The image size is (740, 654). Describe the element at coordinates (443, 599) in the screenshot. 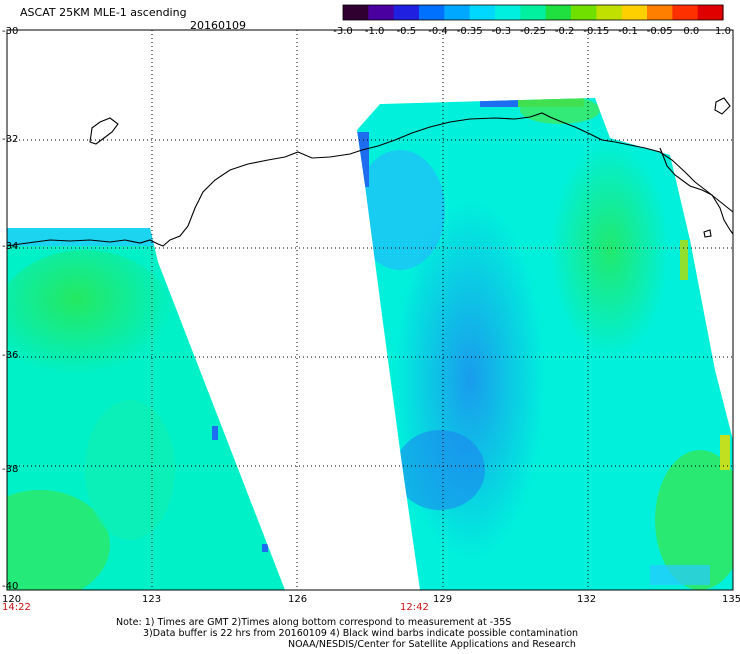

I see `lon-label: 129` at that location.